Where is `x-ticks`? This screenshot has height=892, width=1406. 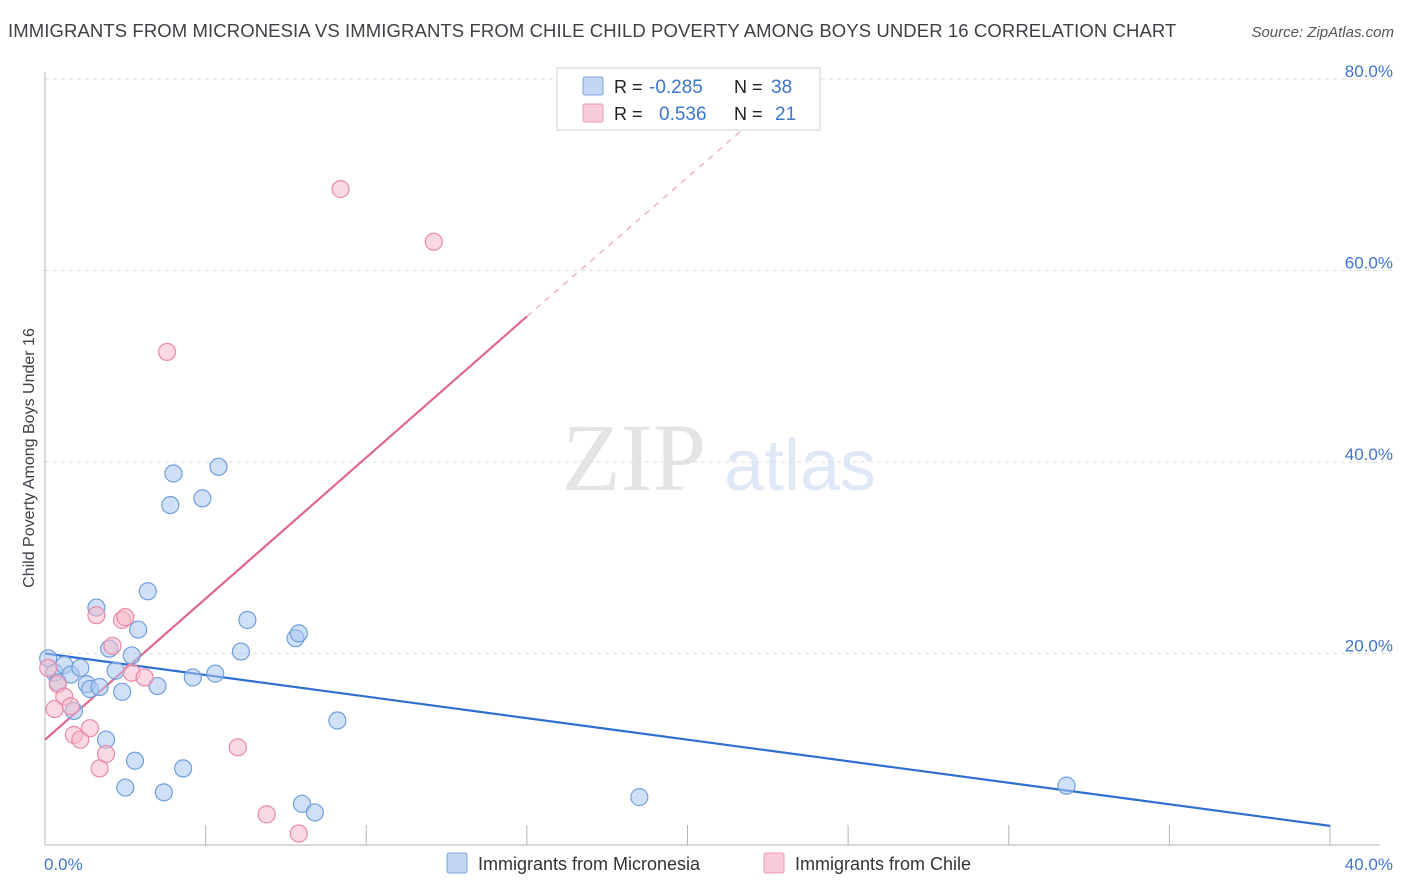 x-ticks is located at coordinates (687, 835).